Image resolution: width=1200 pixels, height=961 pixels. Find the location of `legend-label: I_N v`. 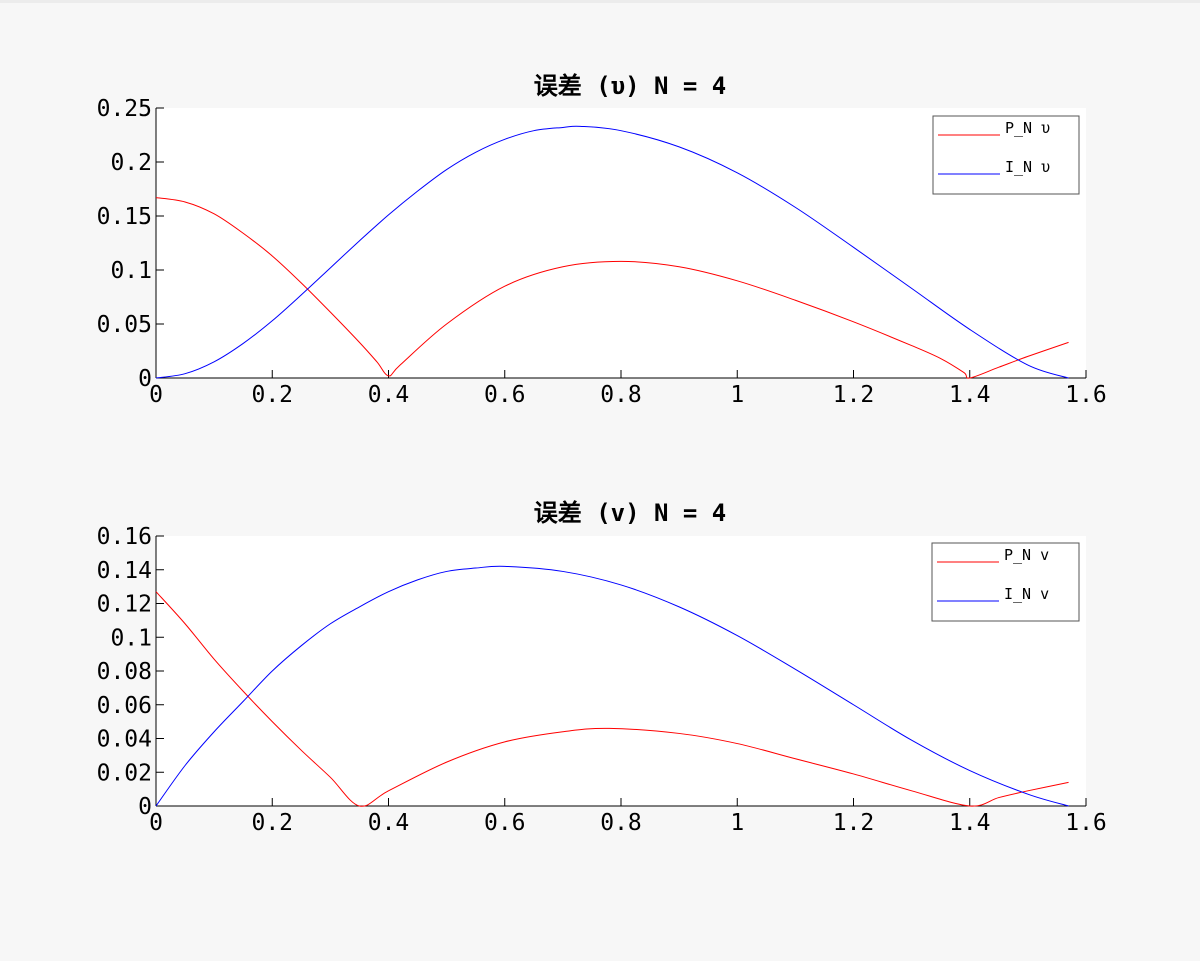

legend-label: I_N v is located at coordinates (1026, 594).